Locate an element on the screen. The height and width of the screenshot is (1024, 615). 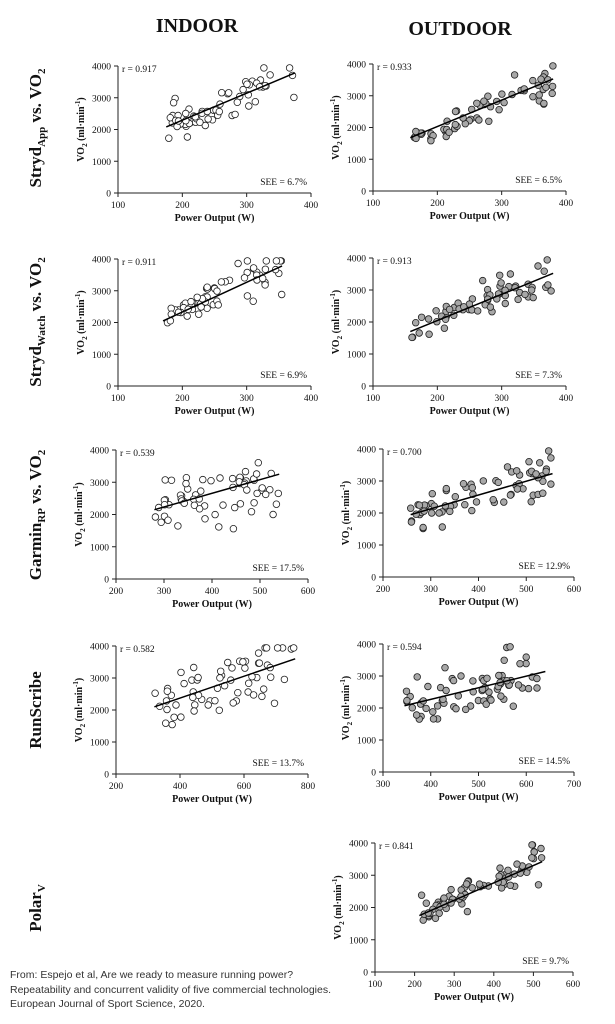
r-value-label: r = 0.917 is located at coordinates (139, 70).